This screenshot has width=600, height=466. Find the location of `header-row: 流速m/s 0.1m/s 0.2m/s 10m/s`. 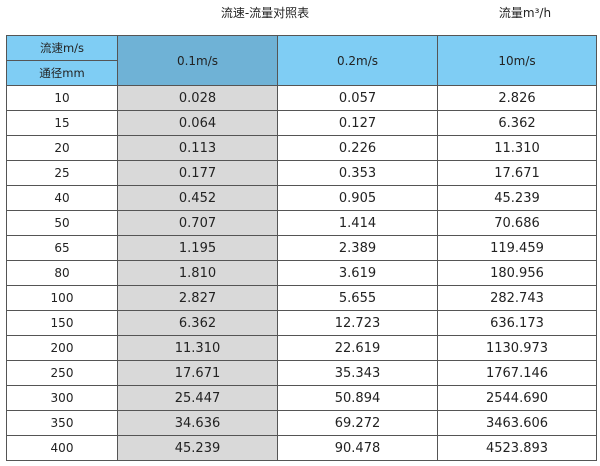

header-row: 流速m/s 0.1m/s 0.2m/s 10m/s is located at coordinates (301, 60).